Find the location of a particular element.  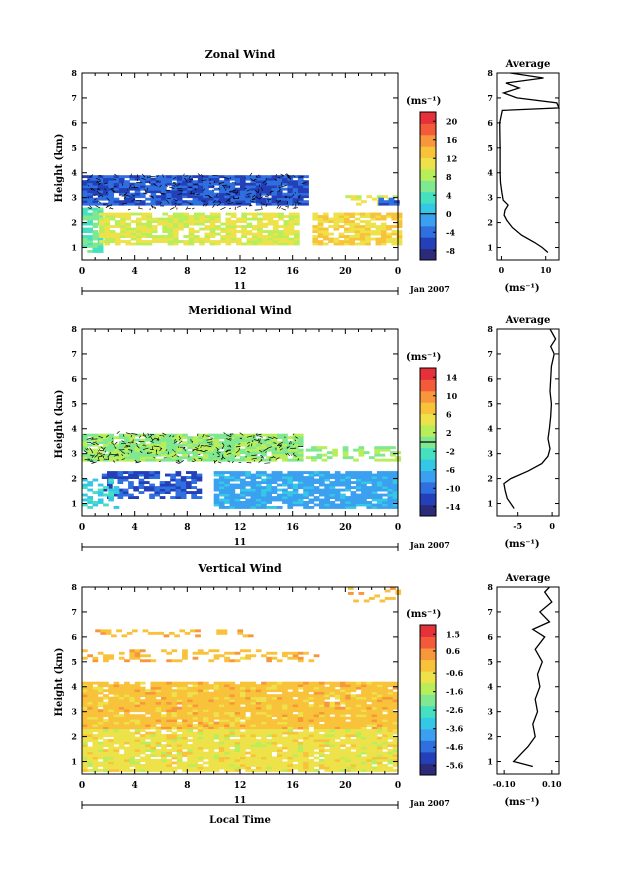

avg-y-tick-label: 5 is located at coordinates (490, 404).